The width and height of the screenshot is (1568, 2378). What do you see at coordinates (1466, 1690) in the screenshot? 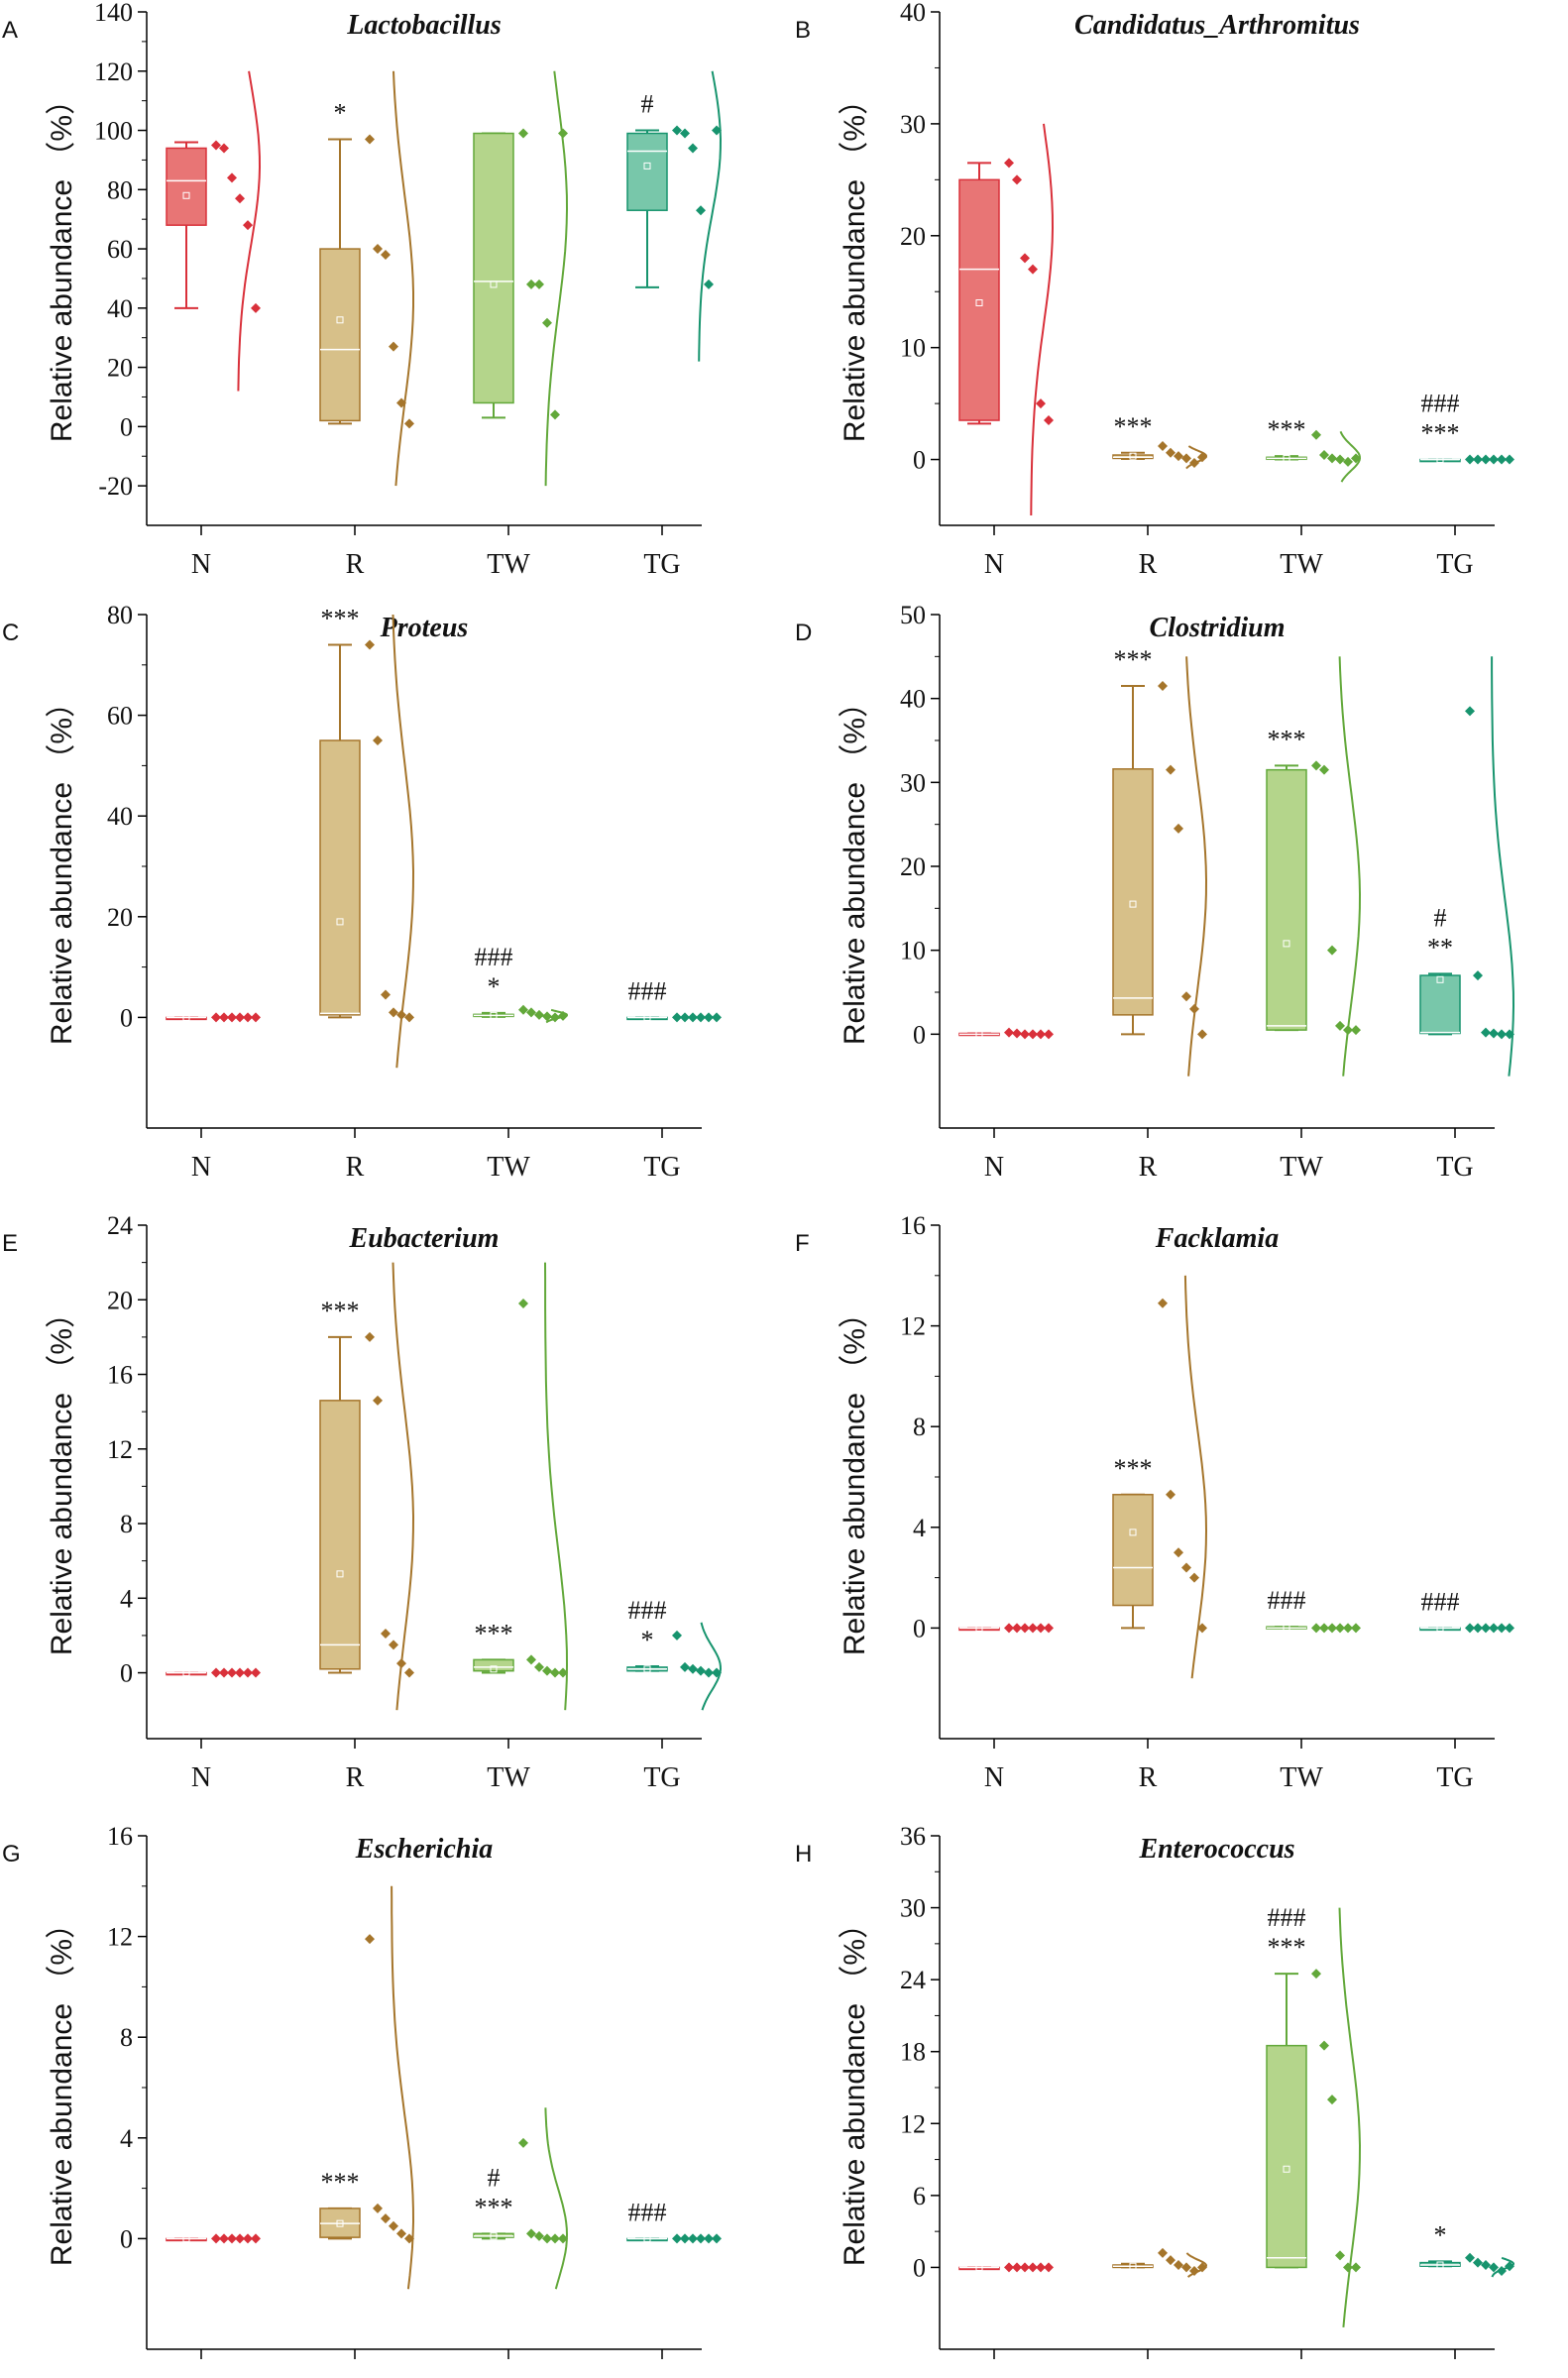
I see `group-tg: TG ###` at bounding box center [1466, 1690].